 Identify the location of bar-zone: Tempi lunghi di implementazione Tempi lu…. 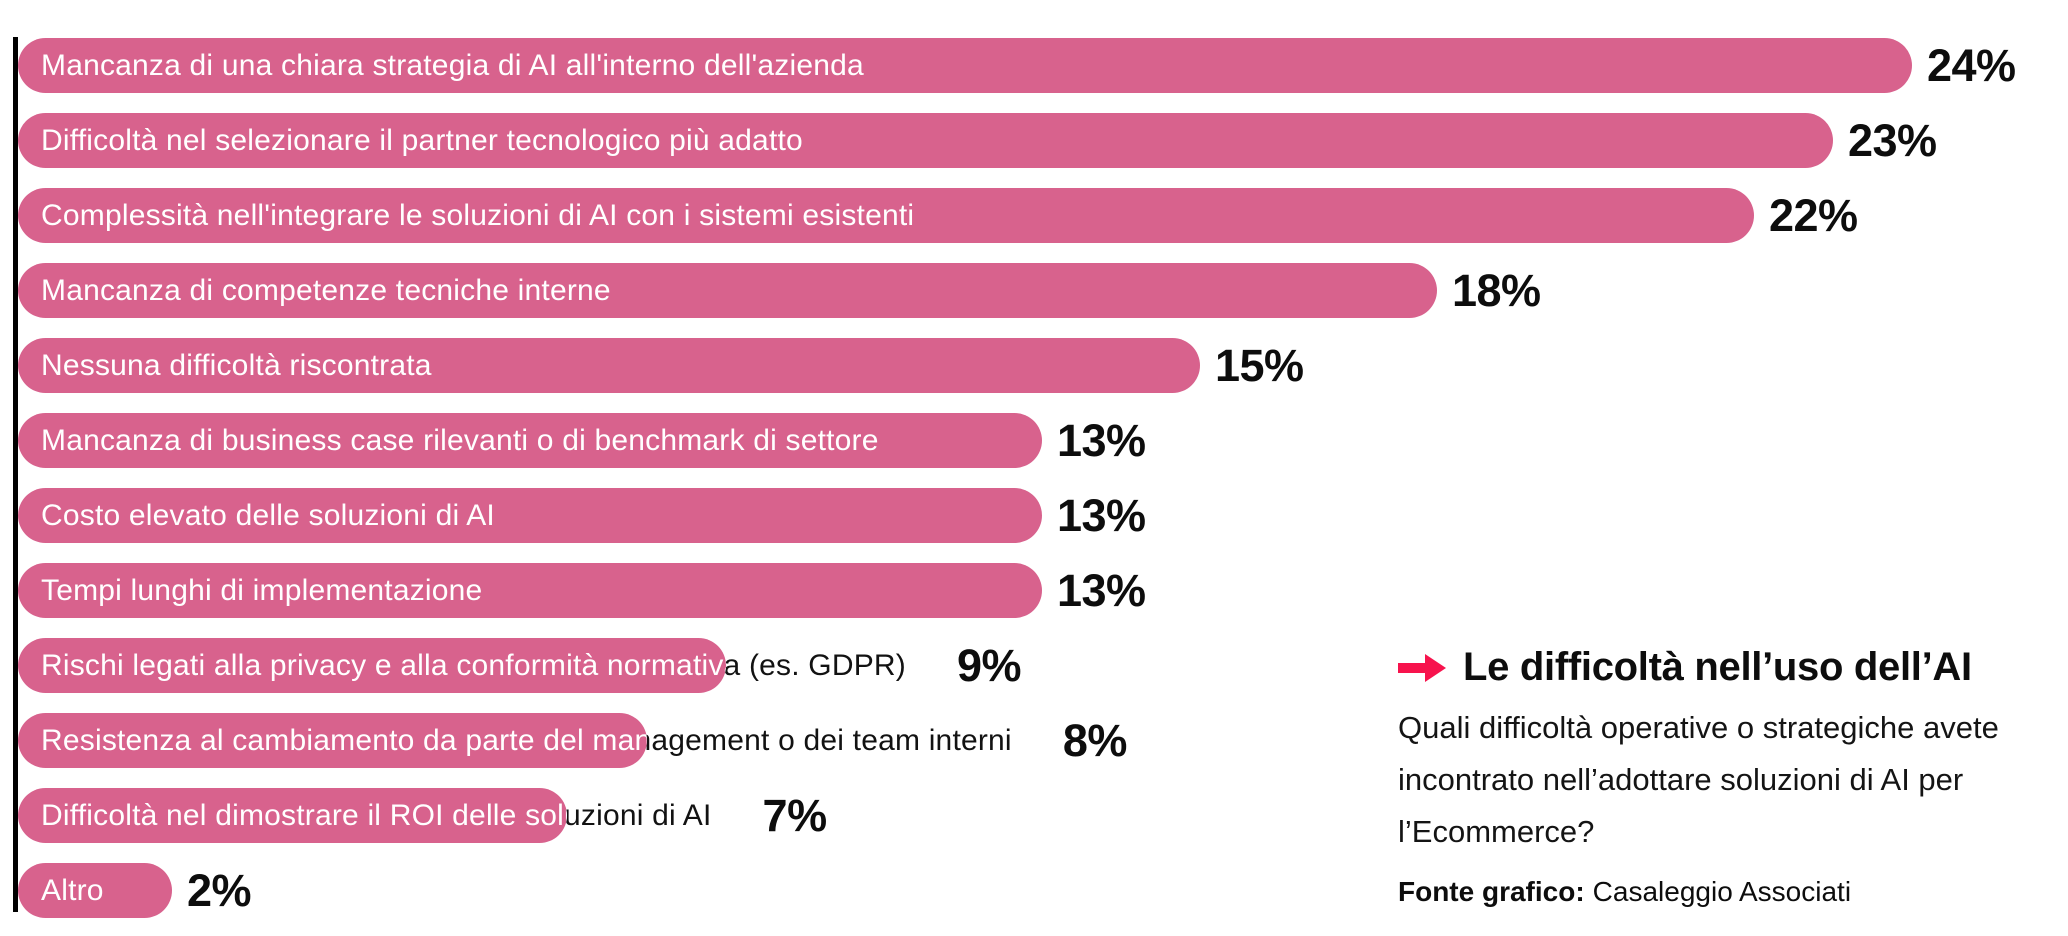
(530, 590).